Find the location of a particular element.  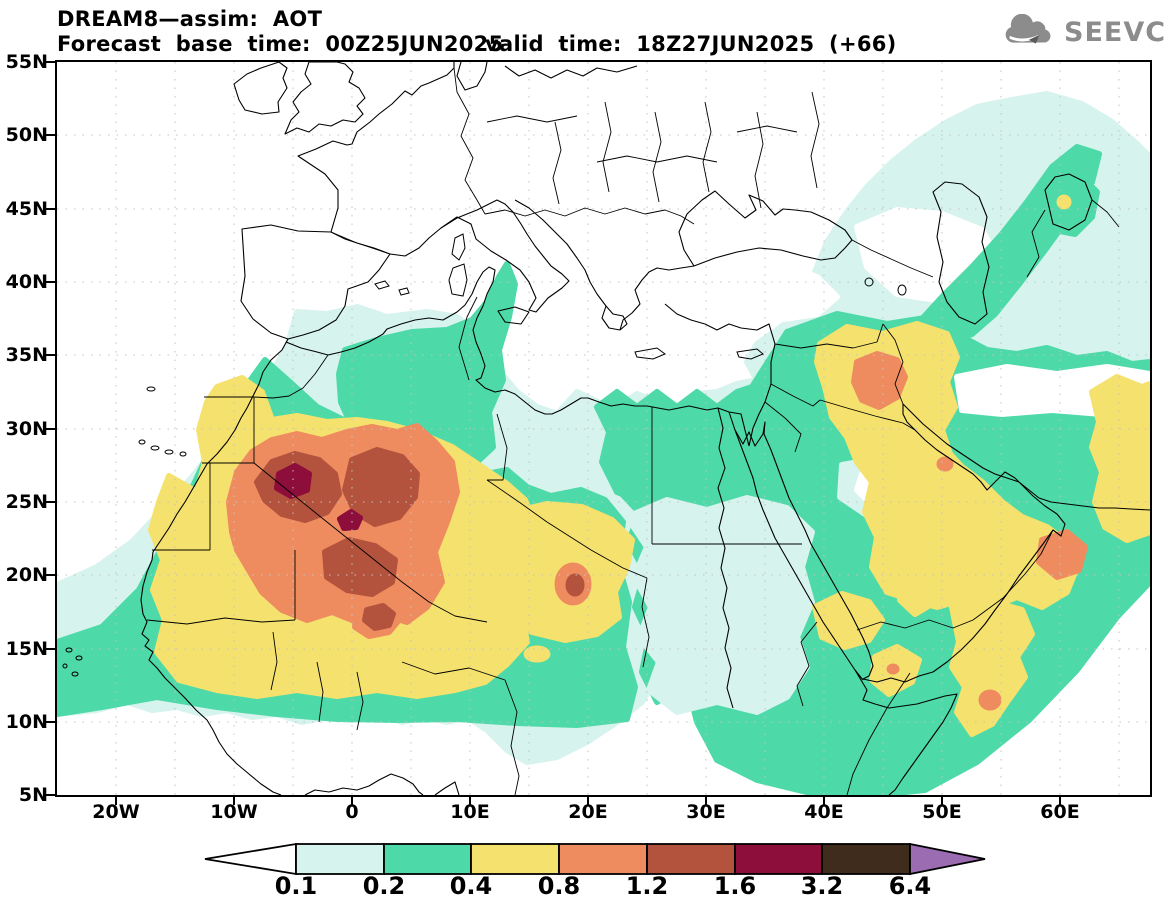

coast-africa-atlantic is located at coordinates (214, 567).